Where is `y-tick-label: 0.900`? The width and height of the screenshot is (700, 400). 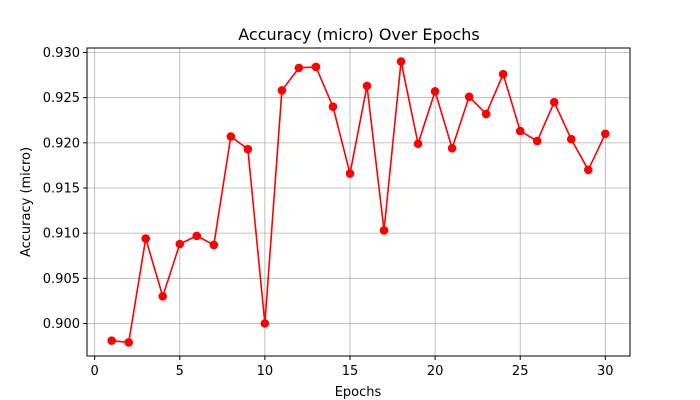
y-tick-label: 0.900 is located at coordinates (61, 324).